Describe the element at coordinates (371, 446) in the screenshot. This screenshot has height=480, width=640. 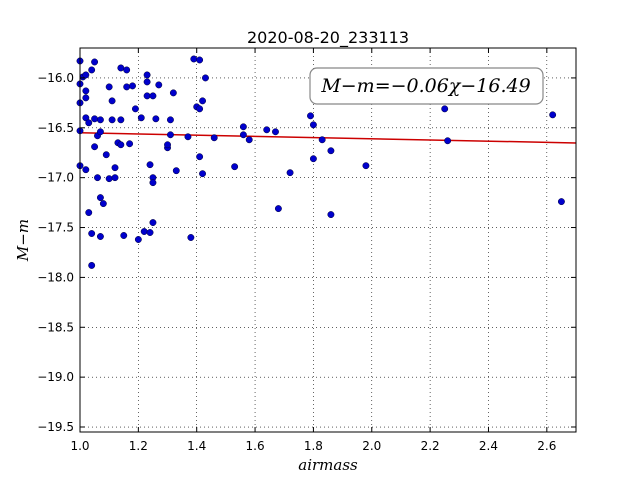
I see `x-tick-label: 2.0` at that location.